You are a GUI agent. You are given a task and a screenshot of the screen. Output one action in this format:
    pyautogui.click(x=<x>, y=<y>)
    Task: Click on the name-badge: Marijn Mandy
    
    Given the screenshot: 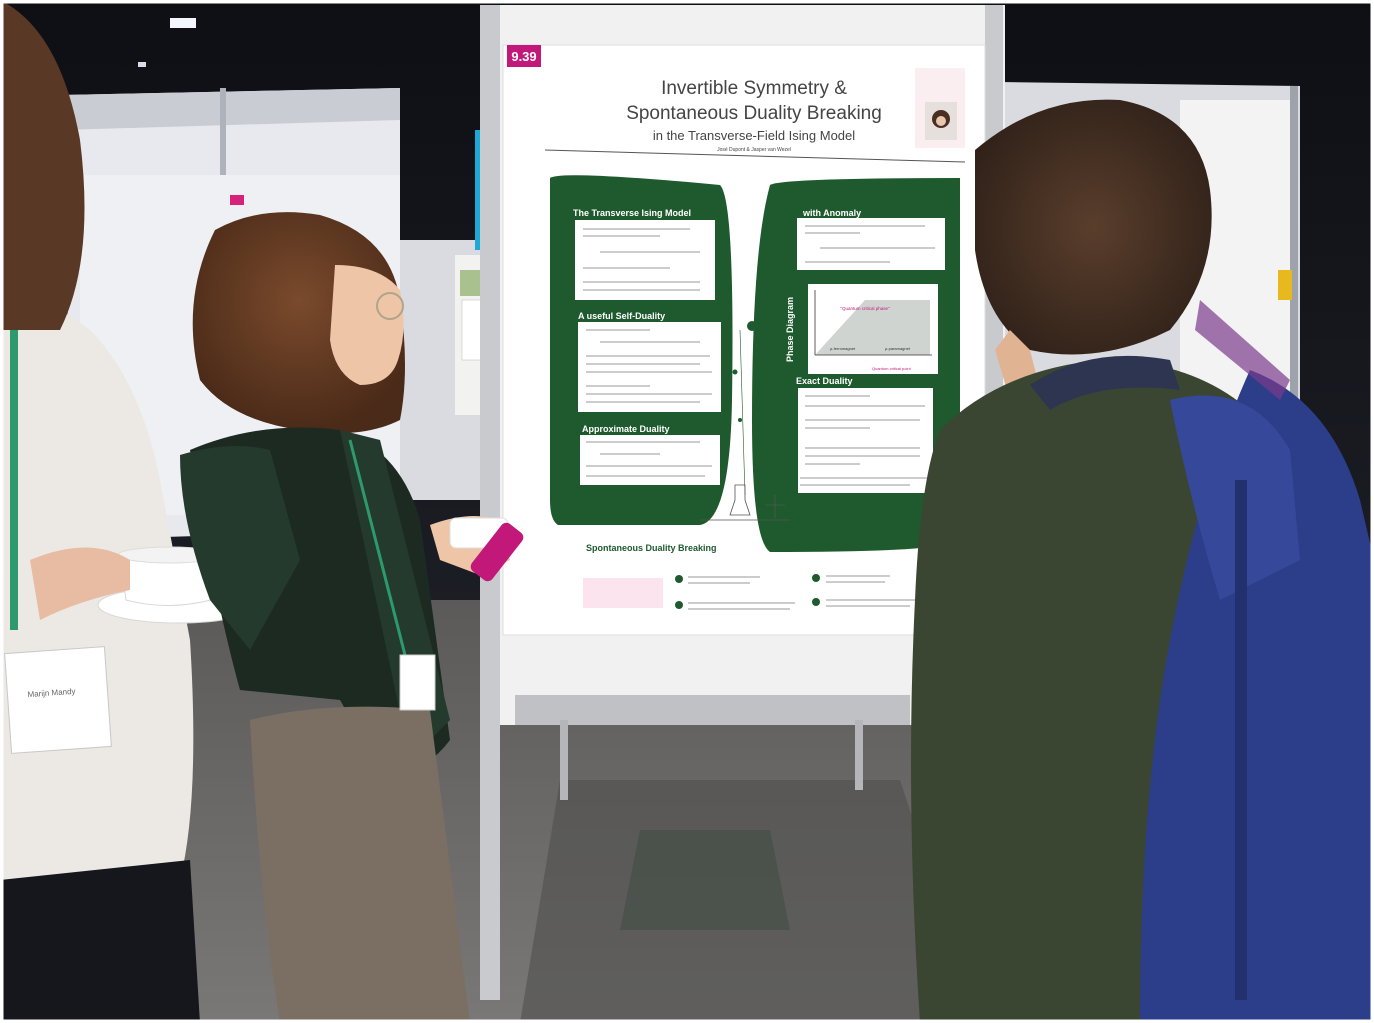 What is the action you would take?
    pyautogui.click(x=58, y=700)
    